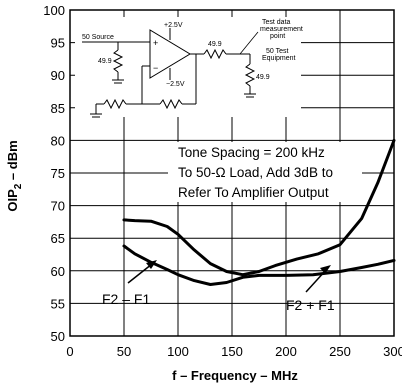  Describe the element at coordinates (277, 36) in the screenshot. I see `circuit-measurement-label-3: point` at that location.